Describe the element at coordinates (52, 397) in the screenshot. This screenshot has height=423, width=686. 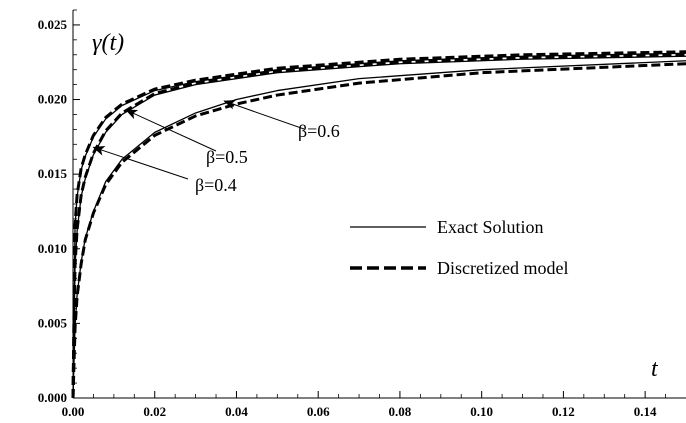
I see `y-tick-label: 0.000` at that location.